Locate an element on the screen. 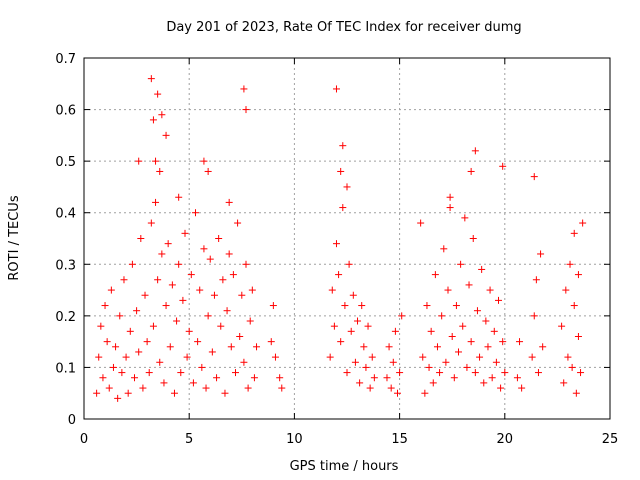 This screenshot has height=480, width=640. x-tick-label: 25 is located at coordinates (610, 439).